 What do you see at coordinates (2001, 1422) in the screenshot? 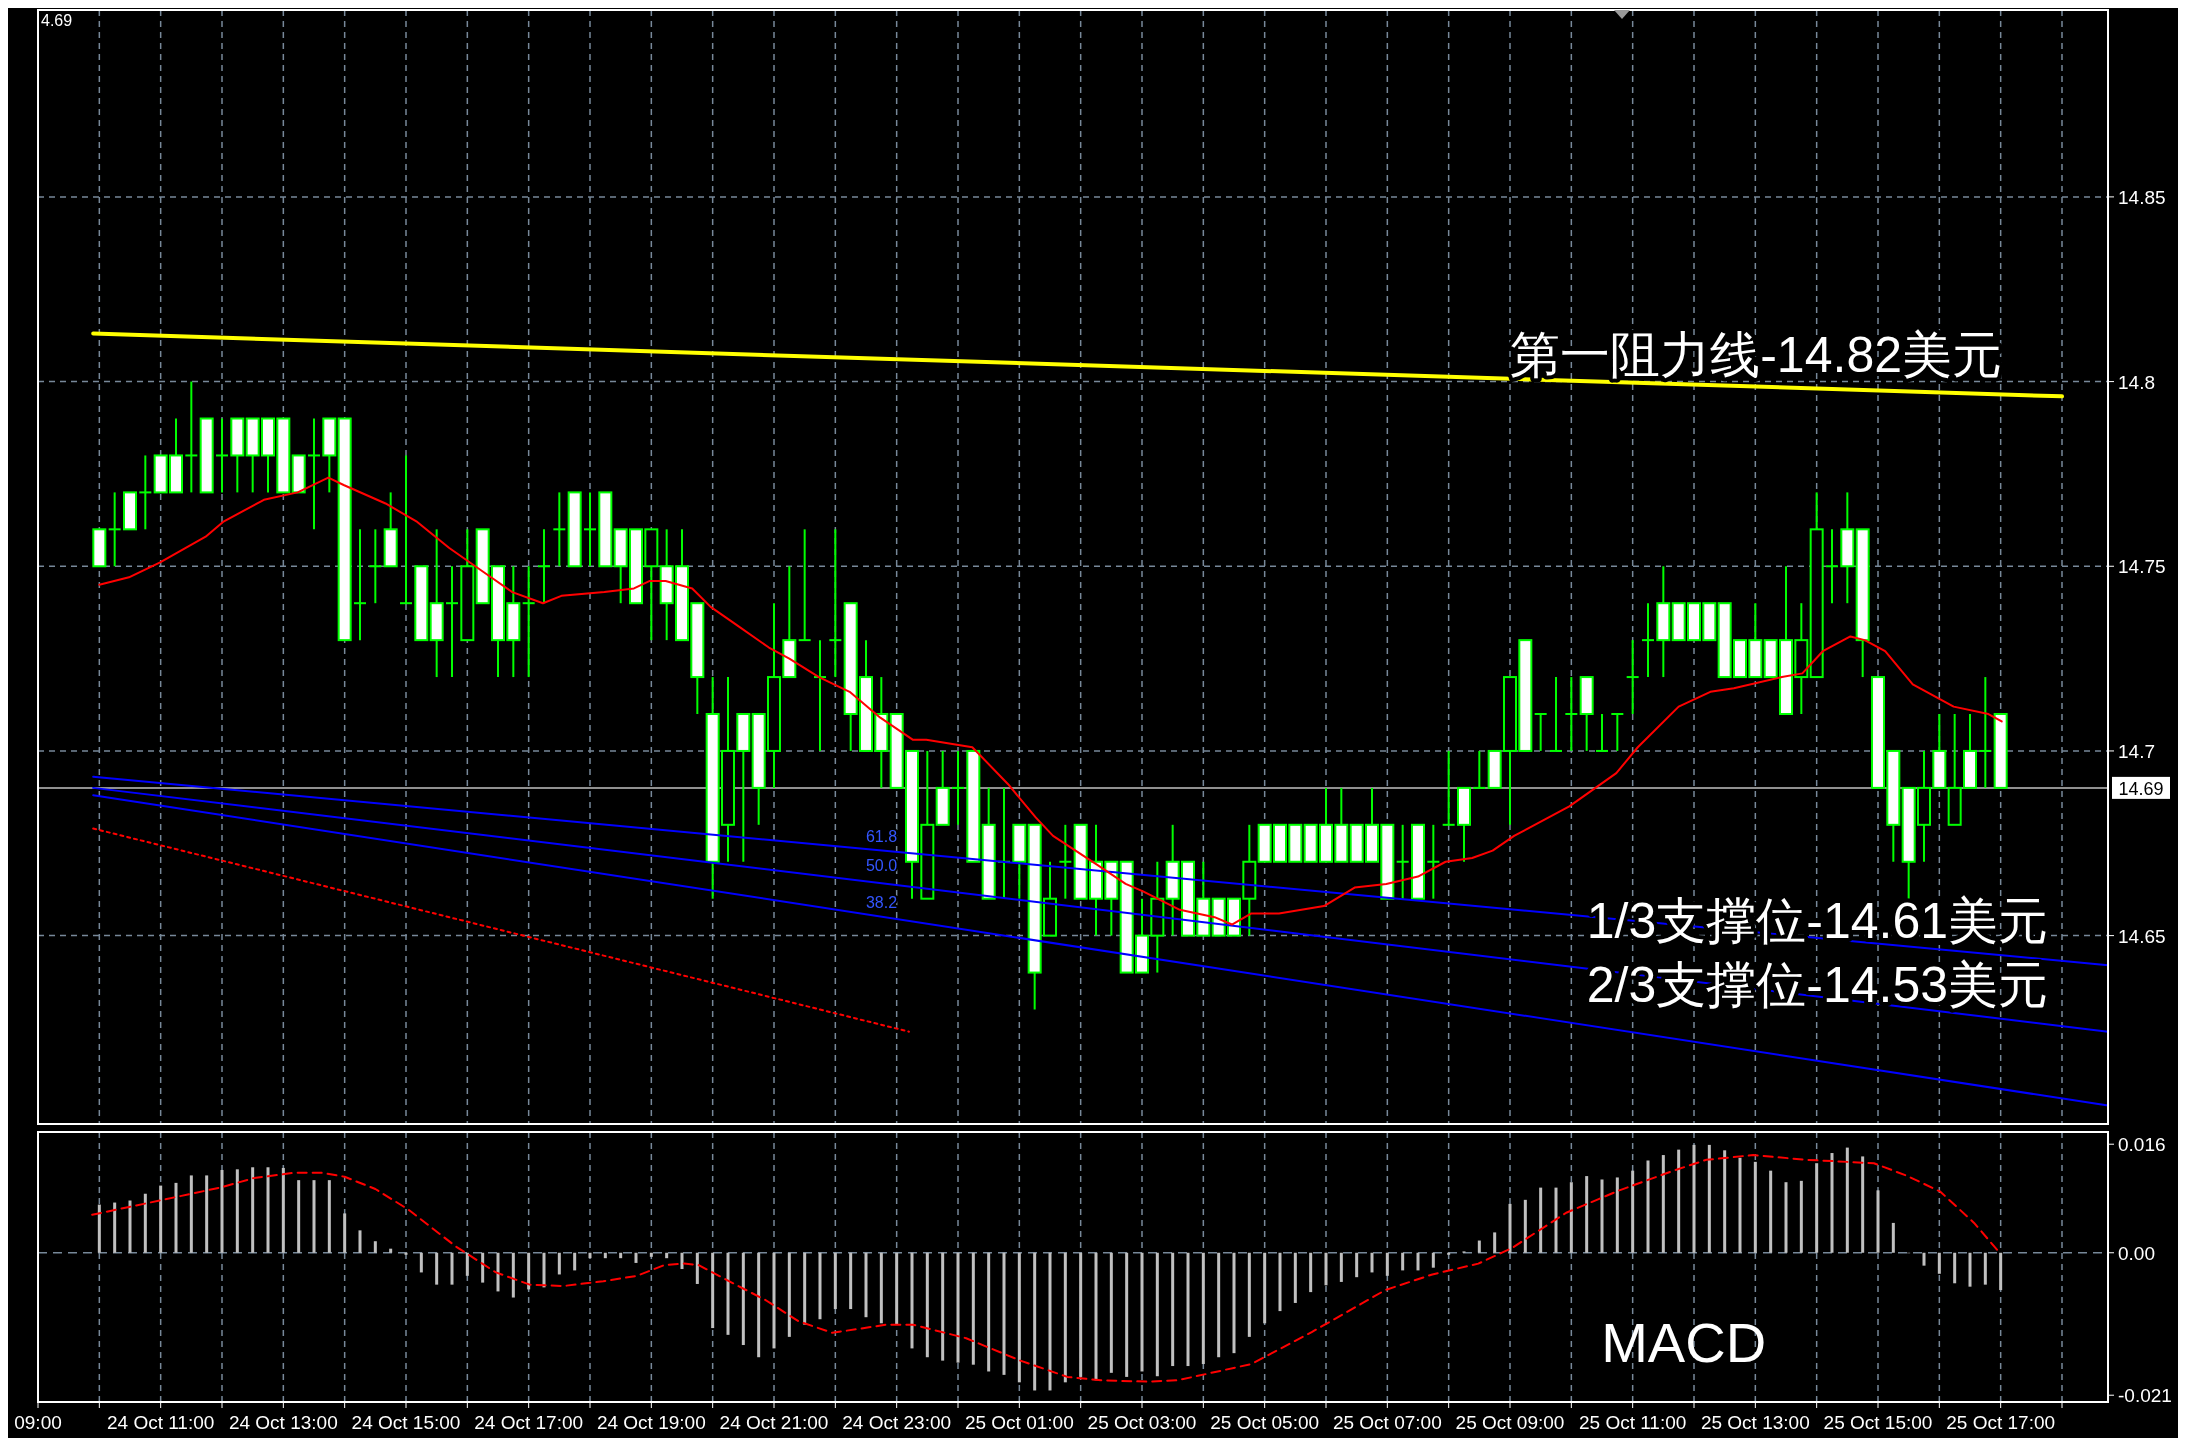
I see `x-tick-label: 25 Oct 17:00` at bounding box center [2001, 1422].